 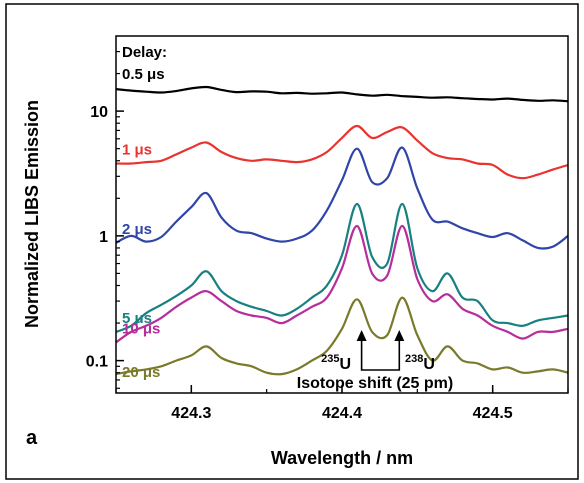 I want to click on u238-mass: 238, so click(x=414, y=359).